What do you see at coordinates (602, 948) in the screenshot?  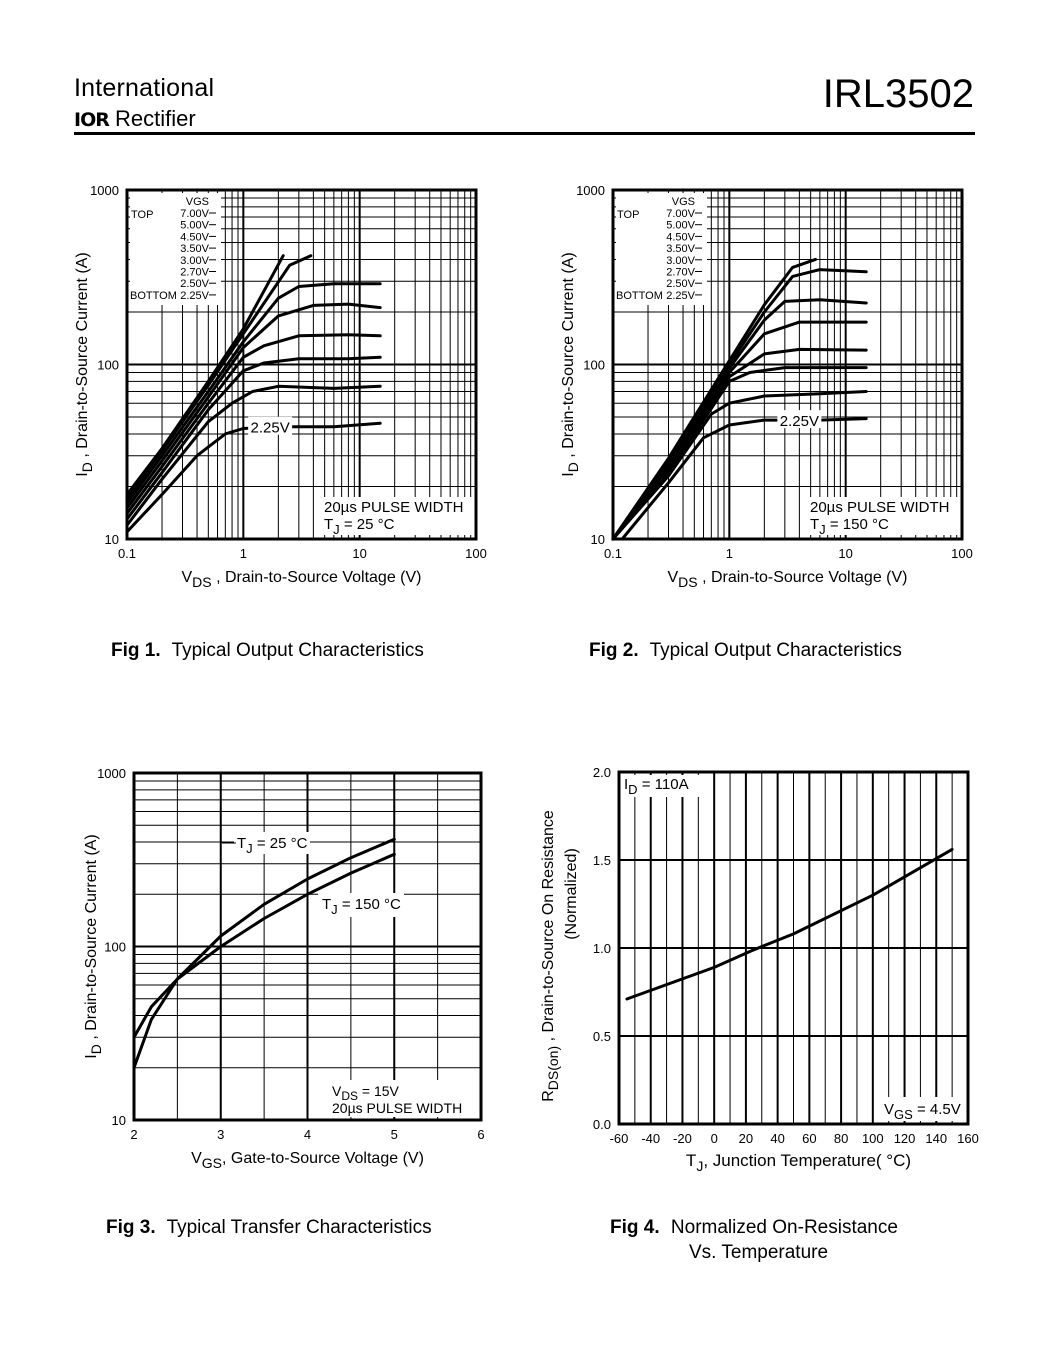 I see `fig4-y-tick-label: 1.0` at bounding box center [602, 948].